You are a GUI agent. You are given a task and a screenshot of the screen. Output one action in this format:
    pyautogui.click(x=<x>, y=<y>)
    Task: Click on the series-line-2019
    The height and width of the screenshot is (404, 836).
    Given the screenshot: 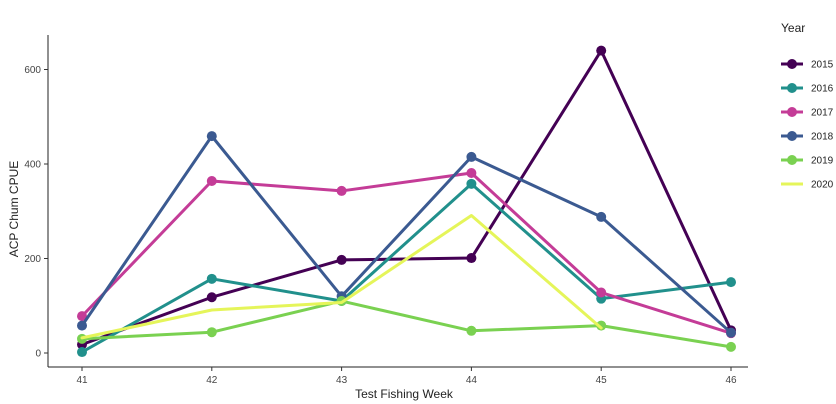 What is the action you would take?
    pyautogui.click(x=406, y=324)
    